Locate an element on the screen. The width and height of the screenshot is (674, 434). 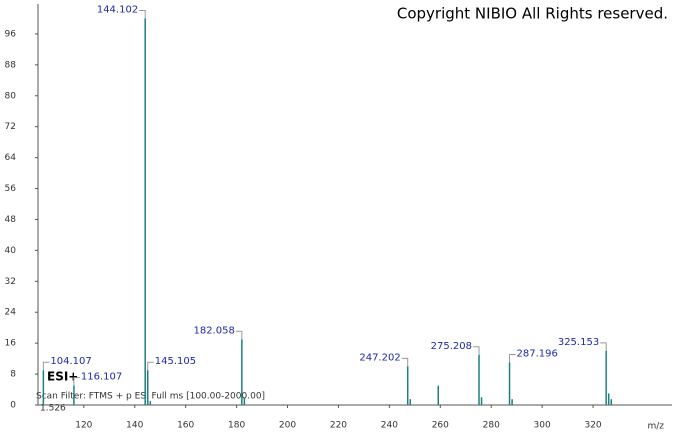
x-axis-label: m/z is located at coordinates (655, 427).